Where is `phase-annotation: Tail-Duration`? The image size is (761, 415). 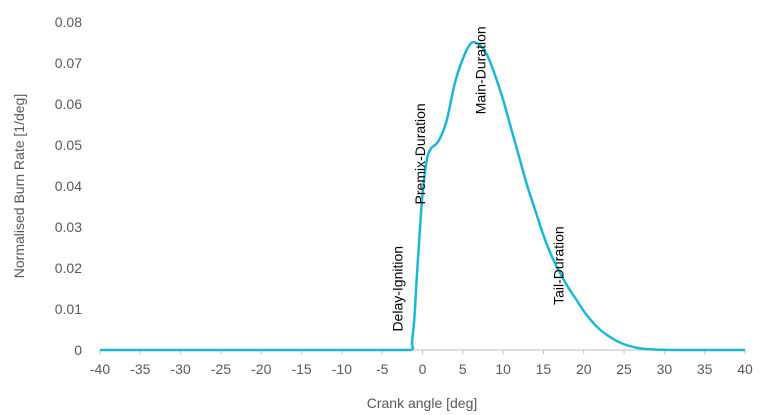 phase-annotation: Tail-Duration is located at coordinates (559, 265).